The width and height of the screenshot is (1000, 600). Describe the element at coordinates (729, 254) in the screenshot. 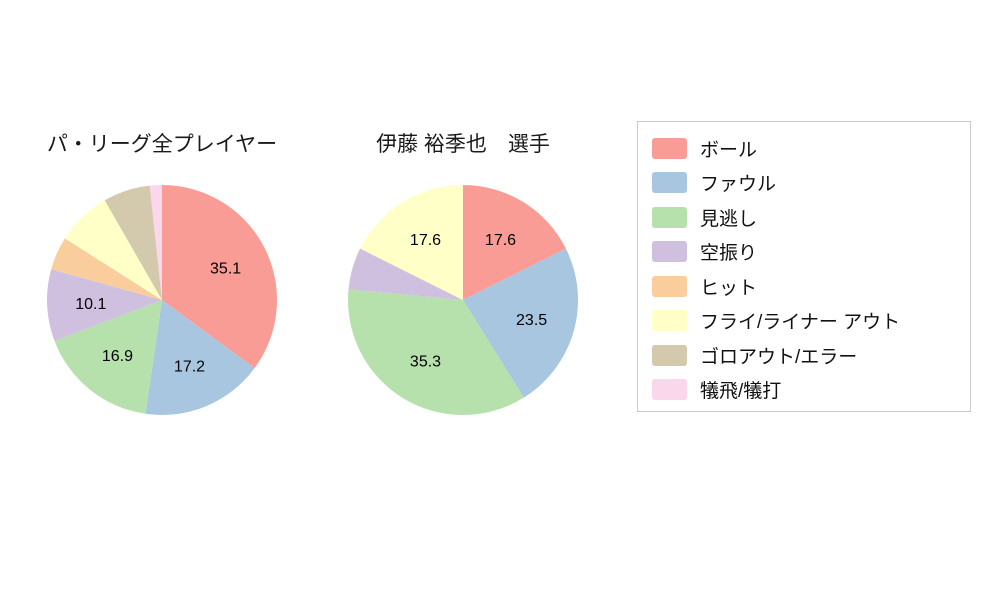

I see `legend-label: 空振り` at that location.